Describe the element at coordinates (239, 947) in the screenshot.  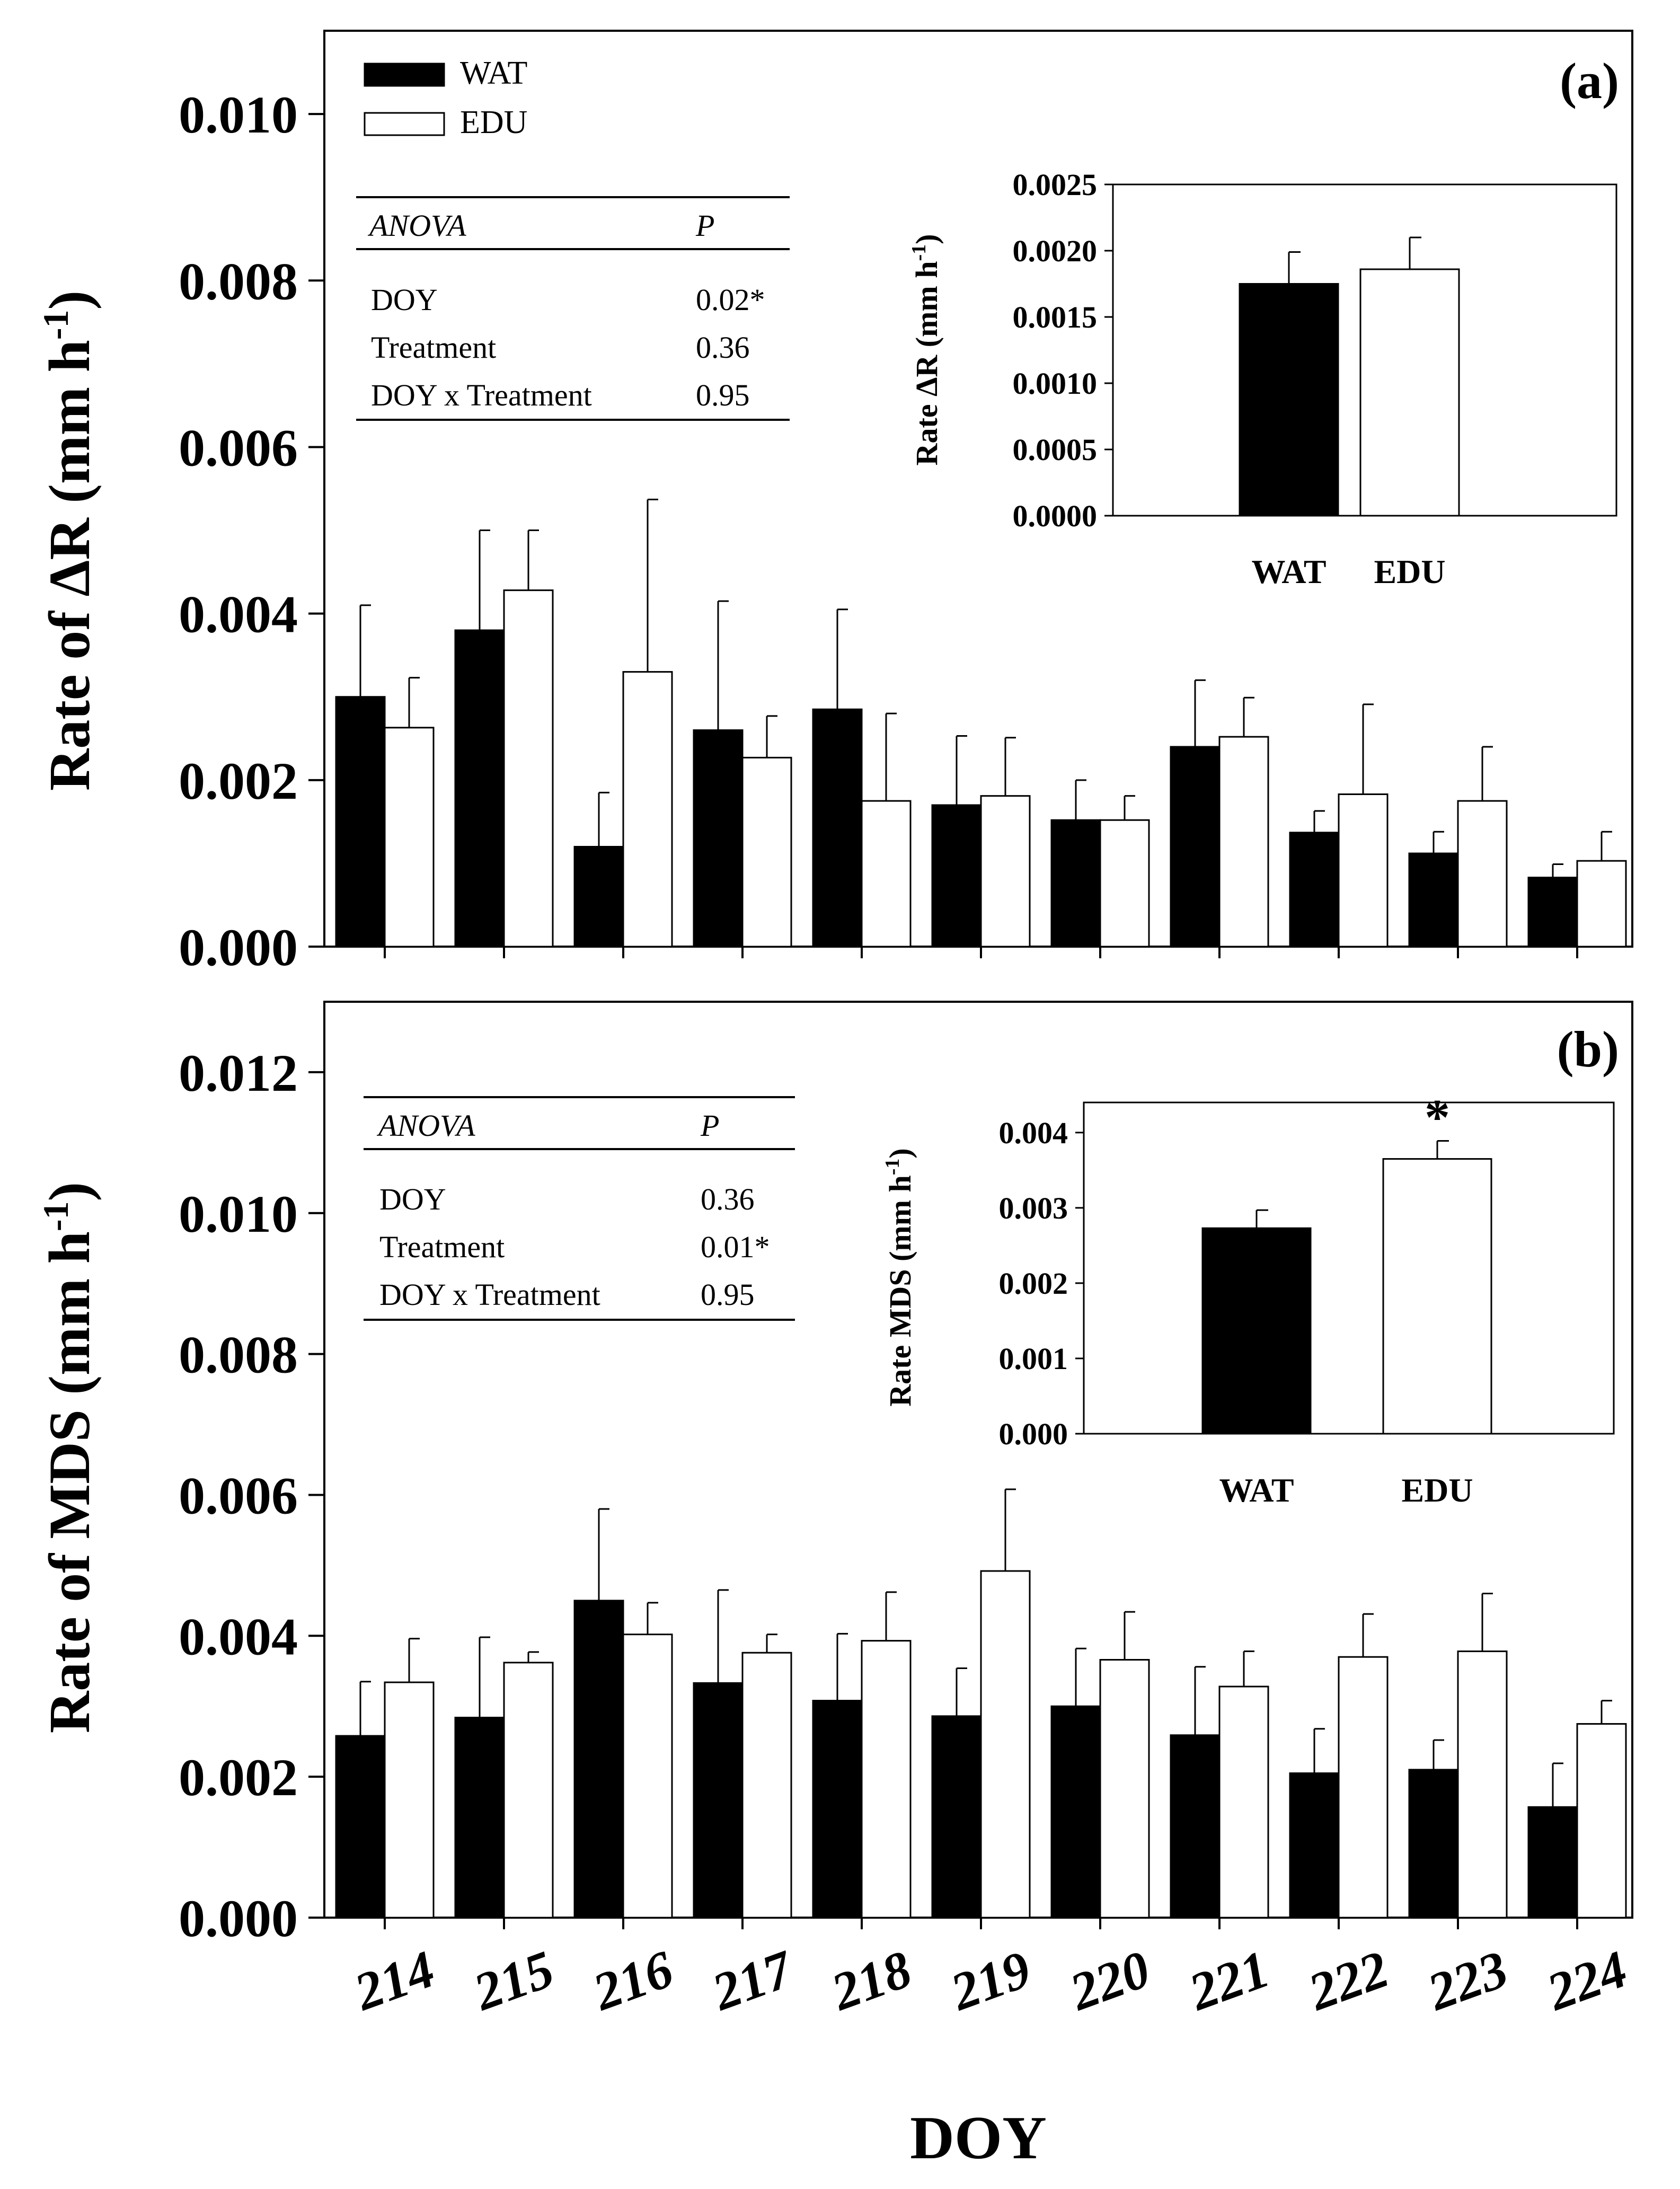
I see `panel-a-y-tick-label-0: 0.000` at that location.